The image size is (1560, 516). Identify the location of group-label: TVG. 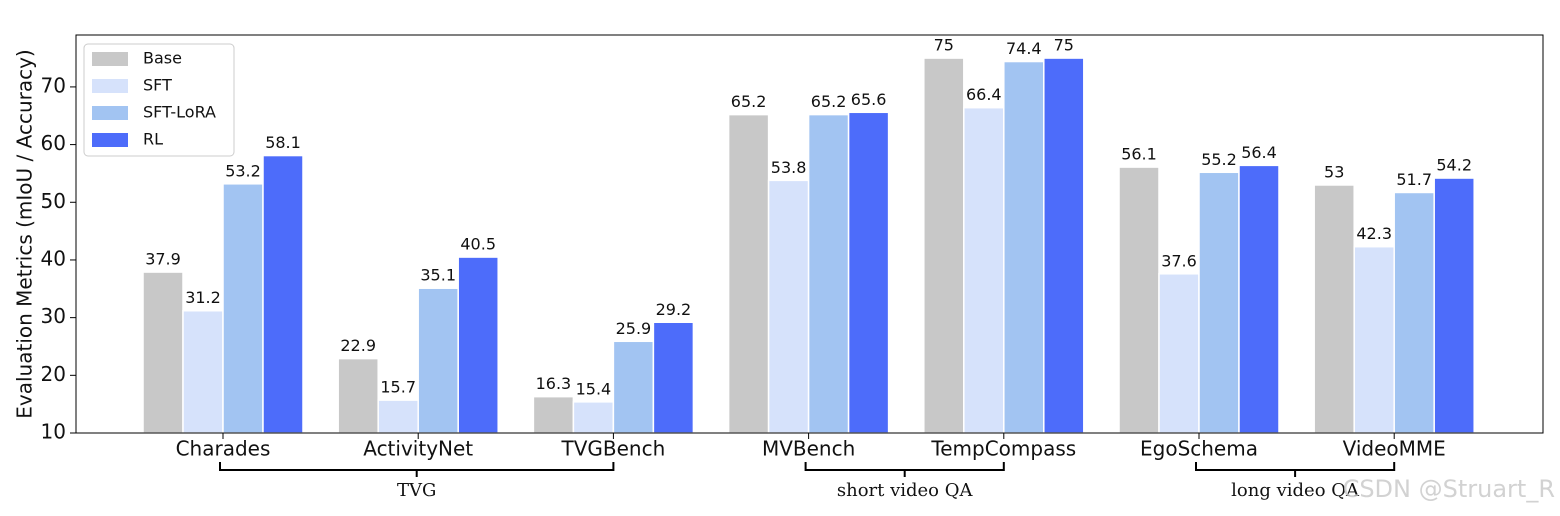
(416, 490).